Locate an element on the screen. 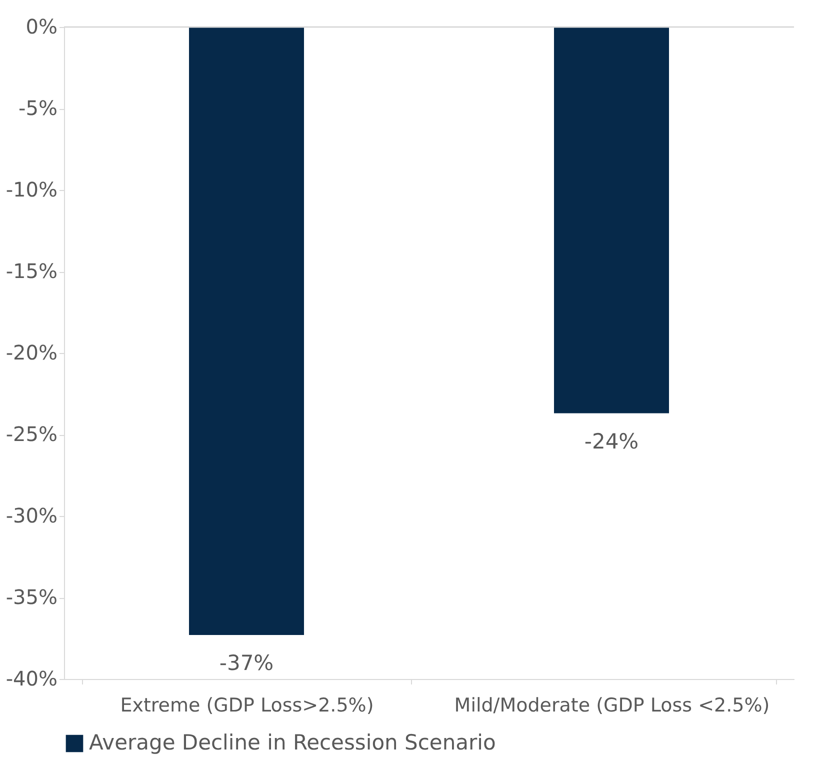 Image resolution: width=835 pixels, height=779 pixels. y-tick-label: -20% is located at coordinates (32, 352).